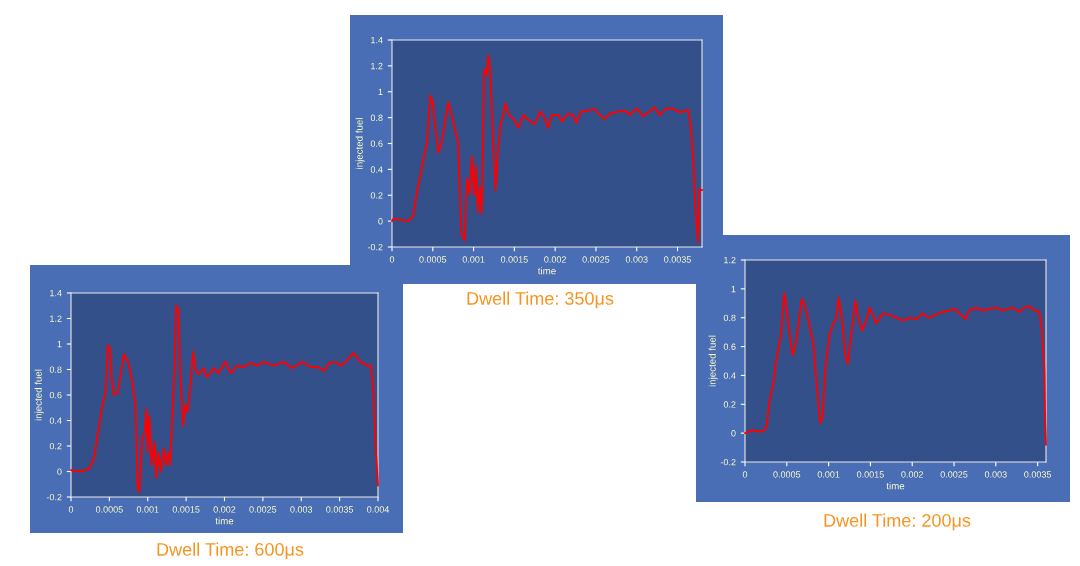 The image size is (1080, 566). I want to click on text: Dwell Time: 200μs, so click(897, 522).